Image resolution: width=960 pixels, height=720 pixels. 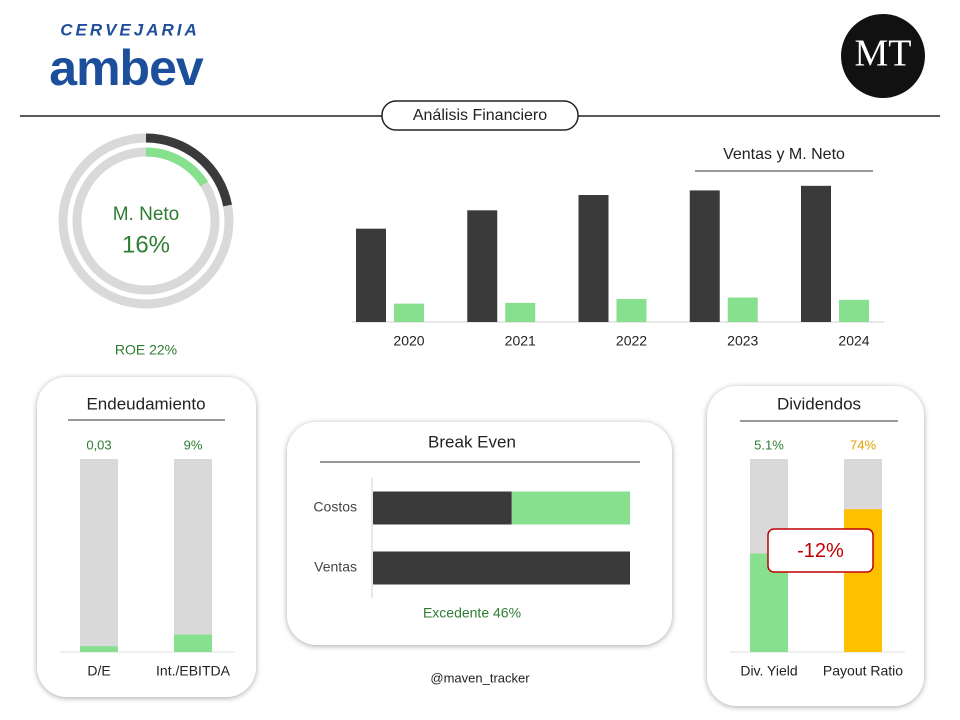 What do you see at coordinates (98, 671) in the screenshot?
I see `category-label: D/E` at bounding box center [98, 671].